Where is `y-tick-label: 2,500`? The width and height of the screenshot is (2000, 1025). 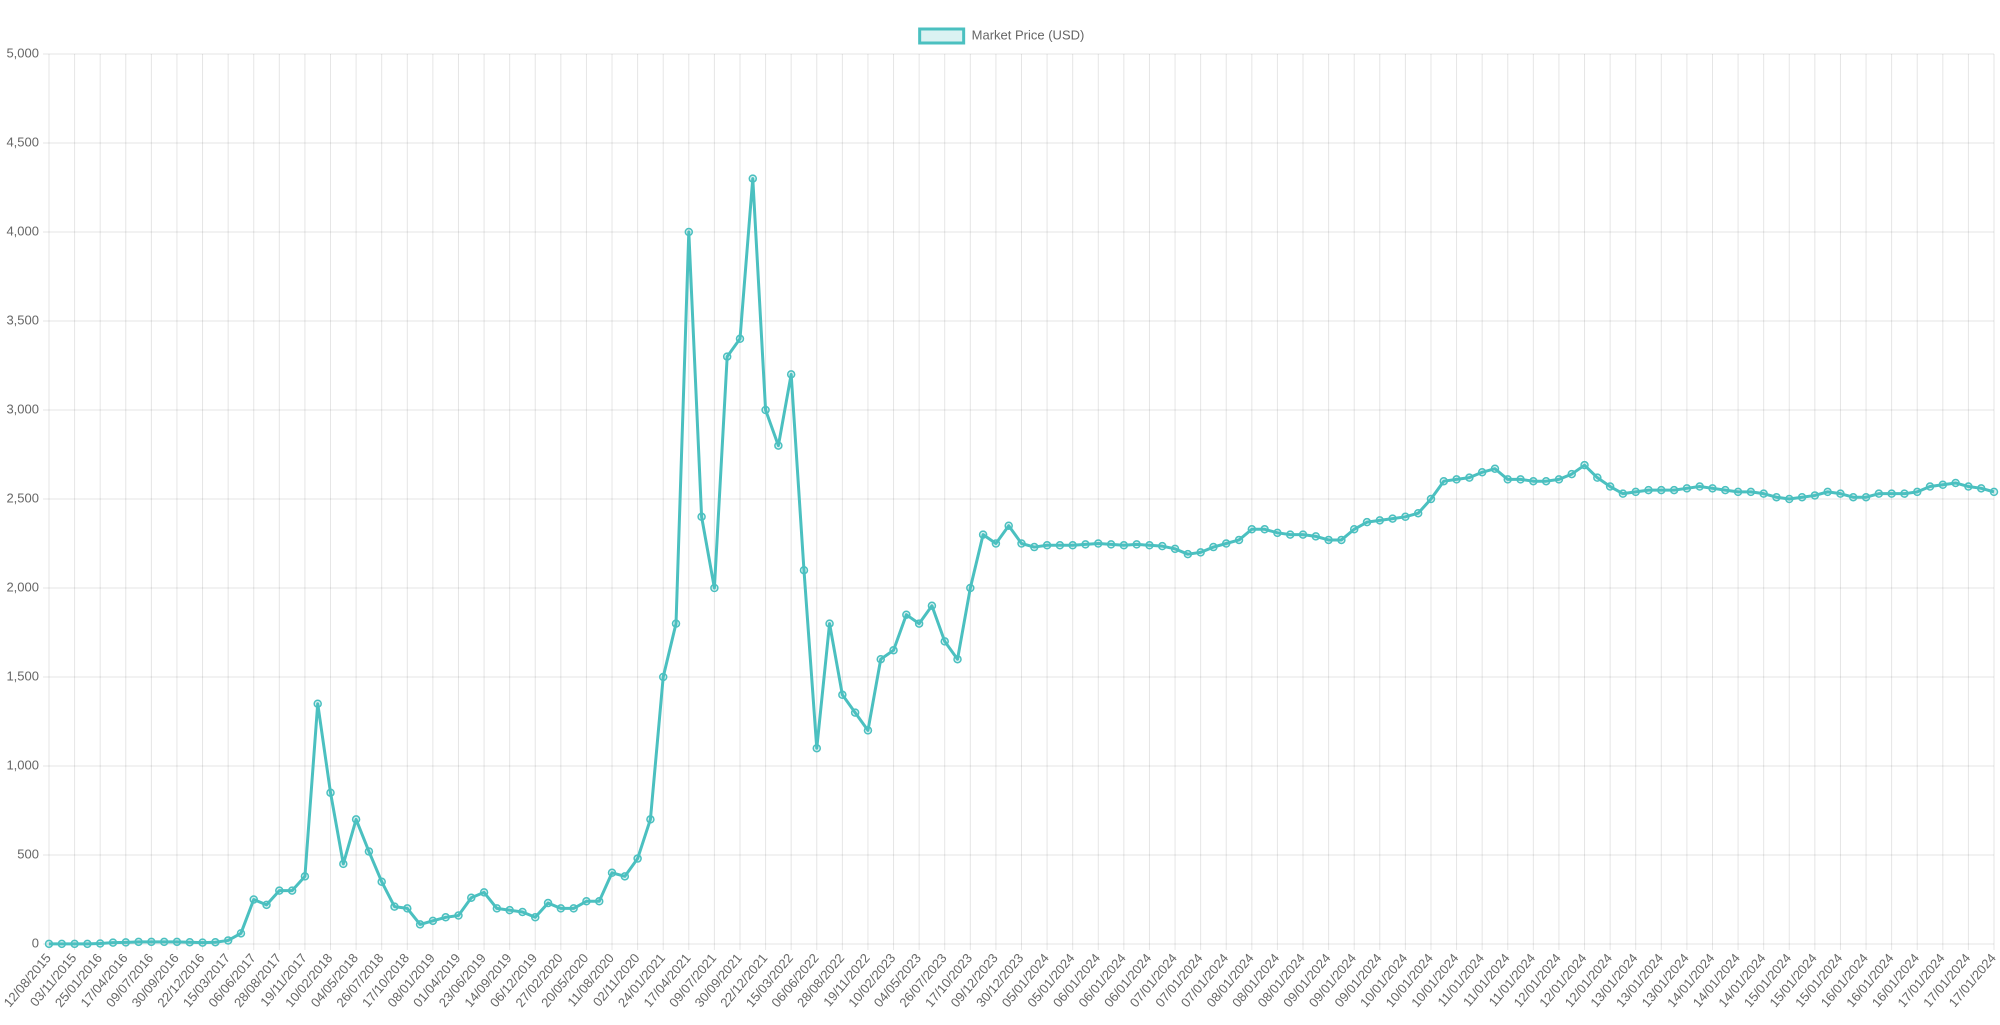
y-tick-label: 2,500 is located at coordinates (22, 497).